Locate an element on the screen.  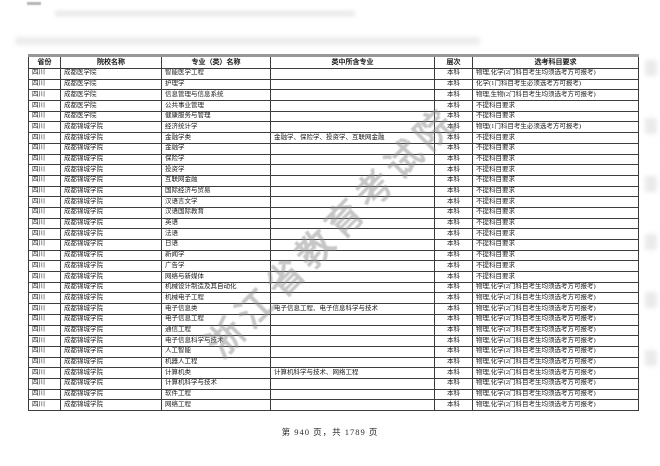
cell: 网络与新媒体 is located at coordinates (216, 277).